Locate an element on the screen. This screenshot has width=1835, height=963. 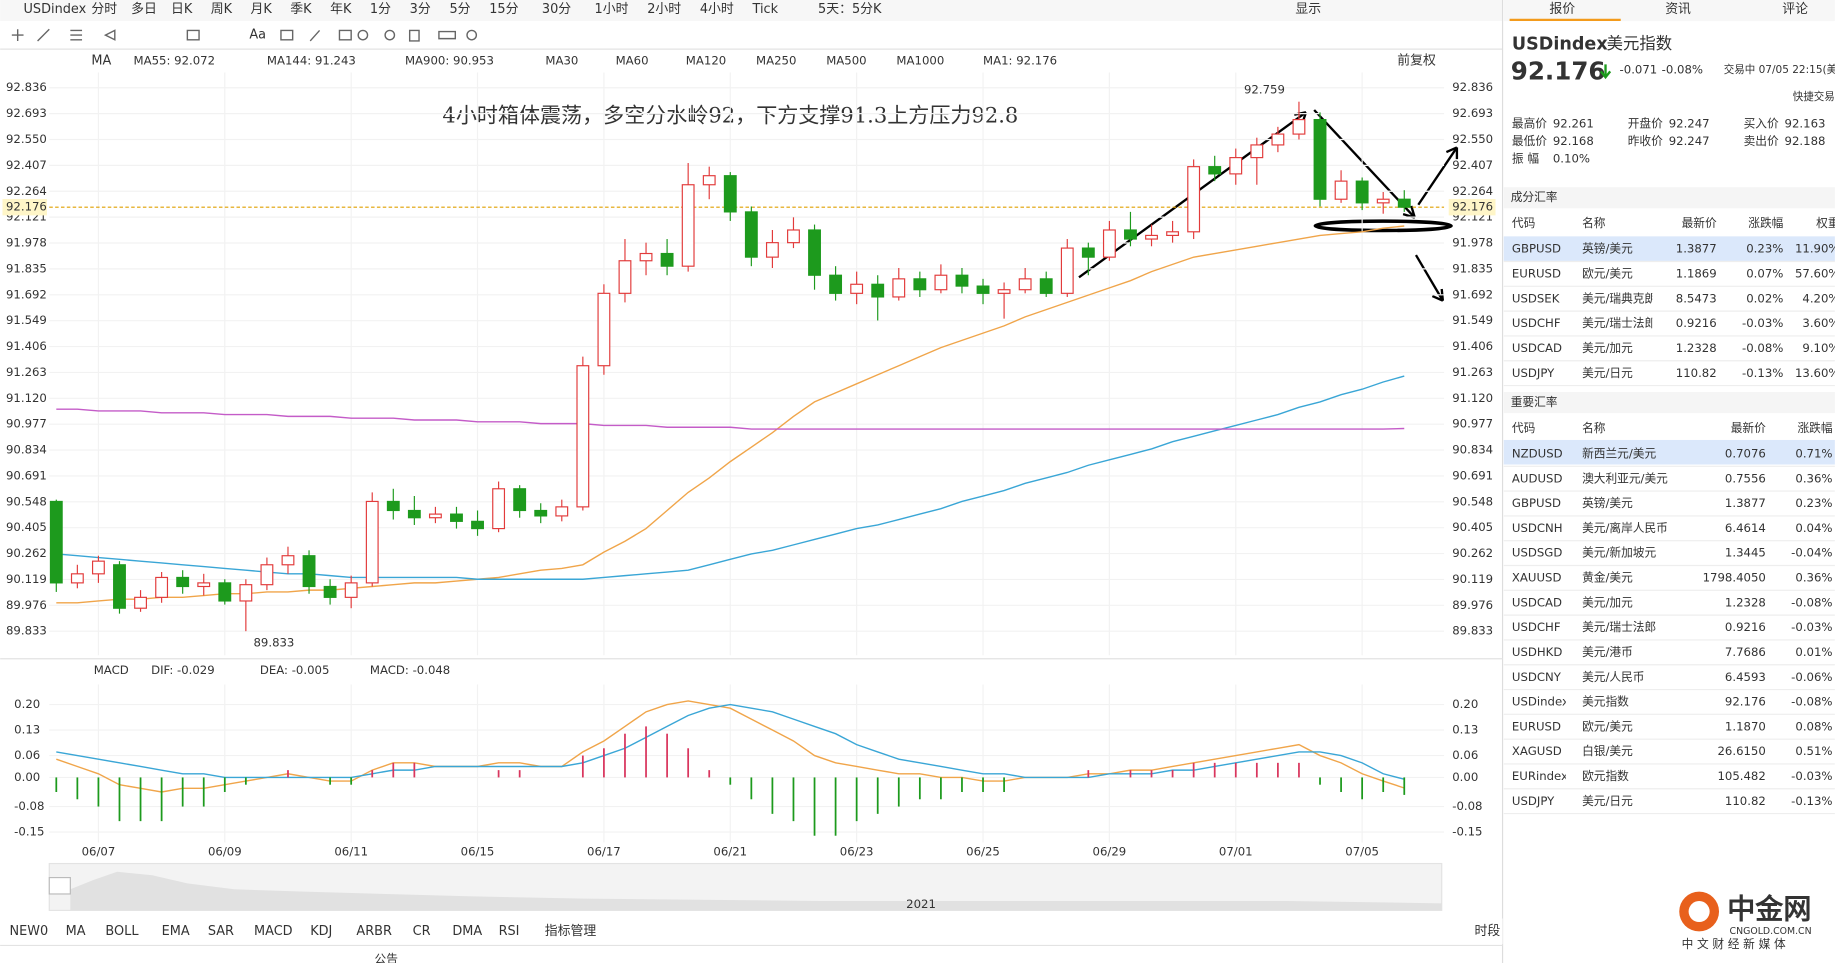
period-tab: 多日 is located at coordinates (144, 9).